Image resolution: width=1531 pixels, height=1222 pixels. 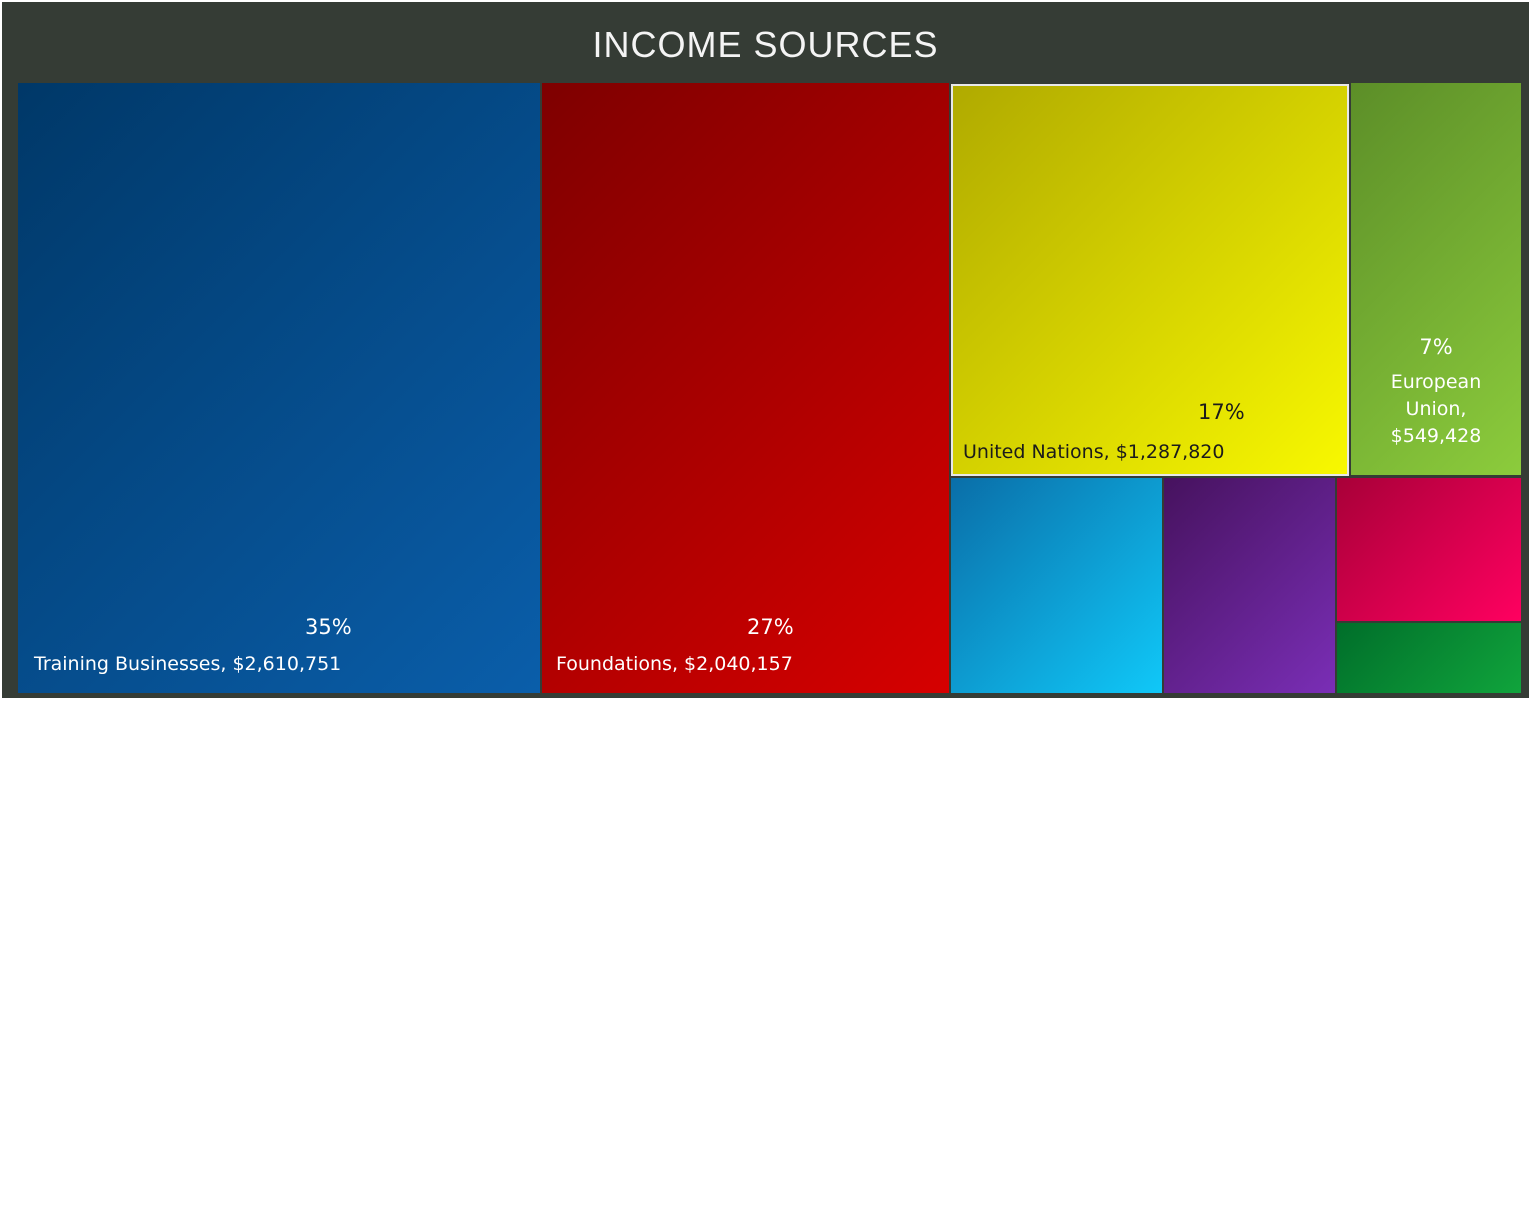 I want to click on tile-value-label: United Nations, $1,287,820, so click(x=1094, y=452).